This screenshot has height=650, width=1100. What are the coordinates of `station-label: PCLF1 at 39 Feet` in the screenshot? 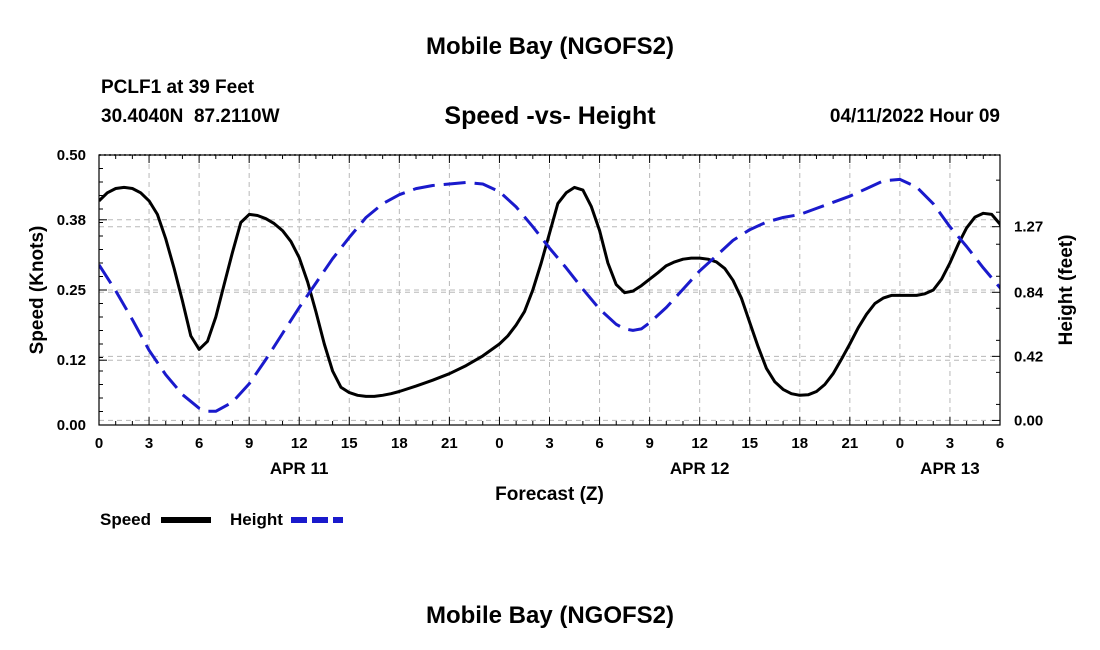 It's located at (178, 87).